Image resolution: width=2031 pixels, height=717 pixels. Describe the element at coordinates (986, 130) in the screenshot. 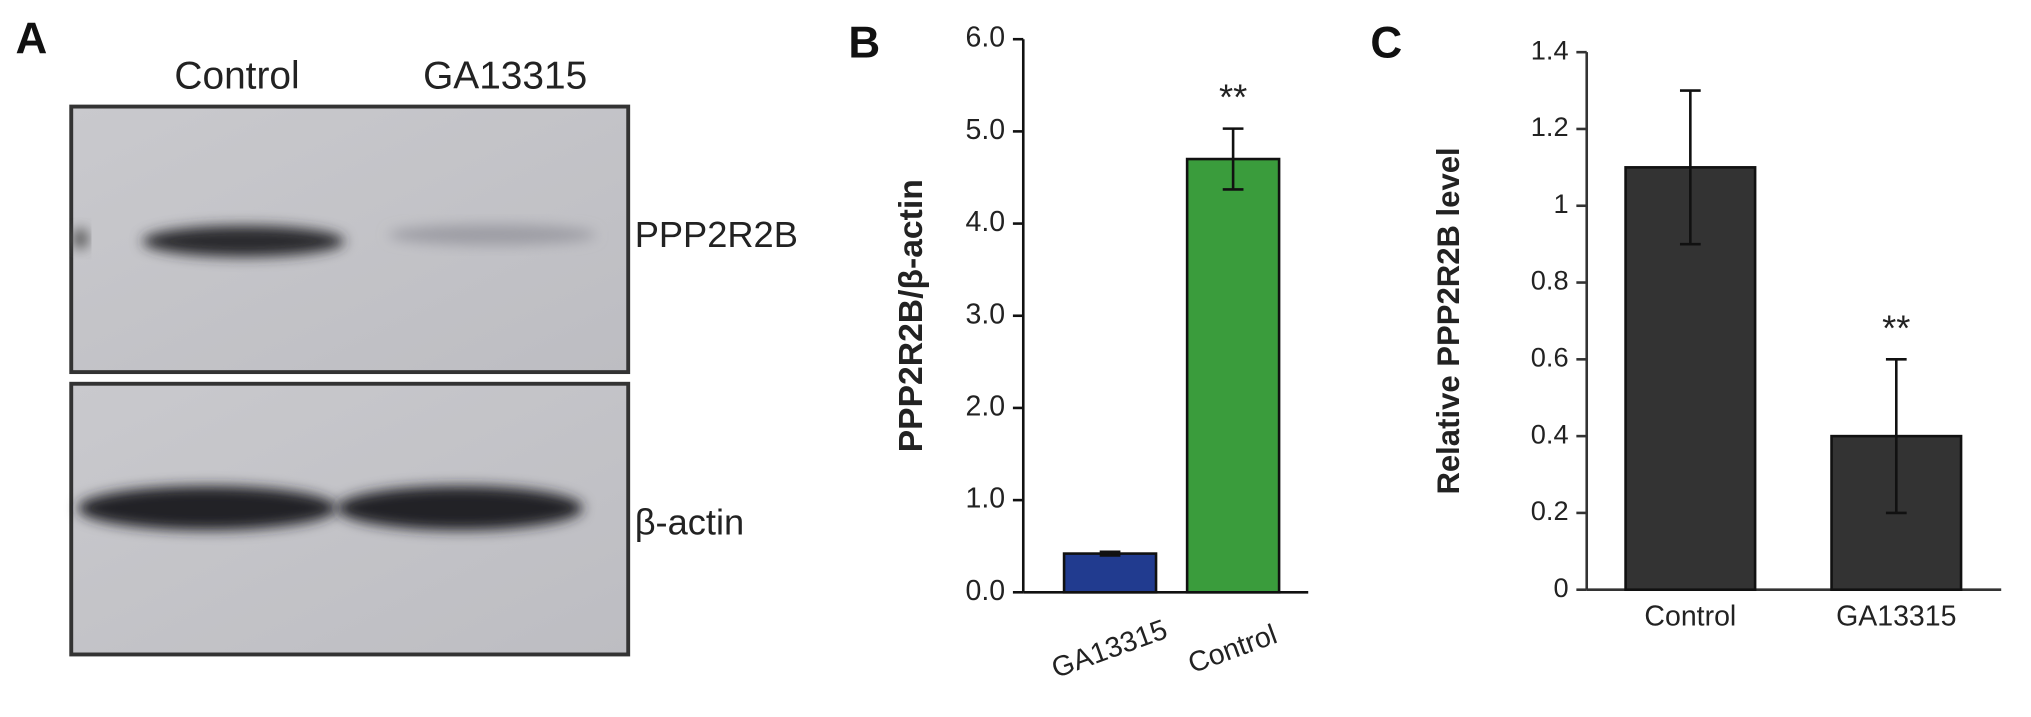

I see `y-tick-label: 5.0` at that location.